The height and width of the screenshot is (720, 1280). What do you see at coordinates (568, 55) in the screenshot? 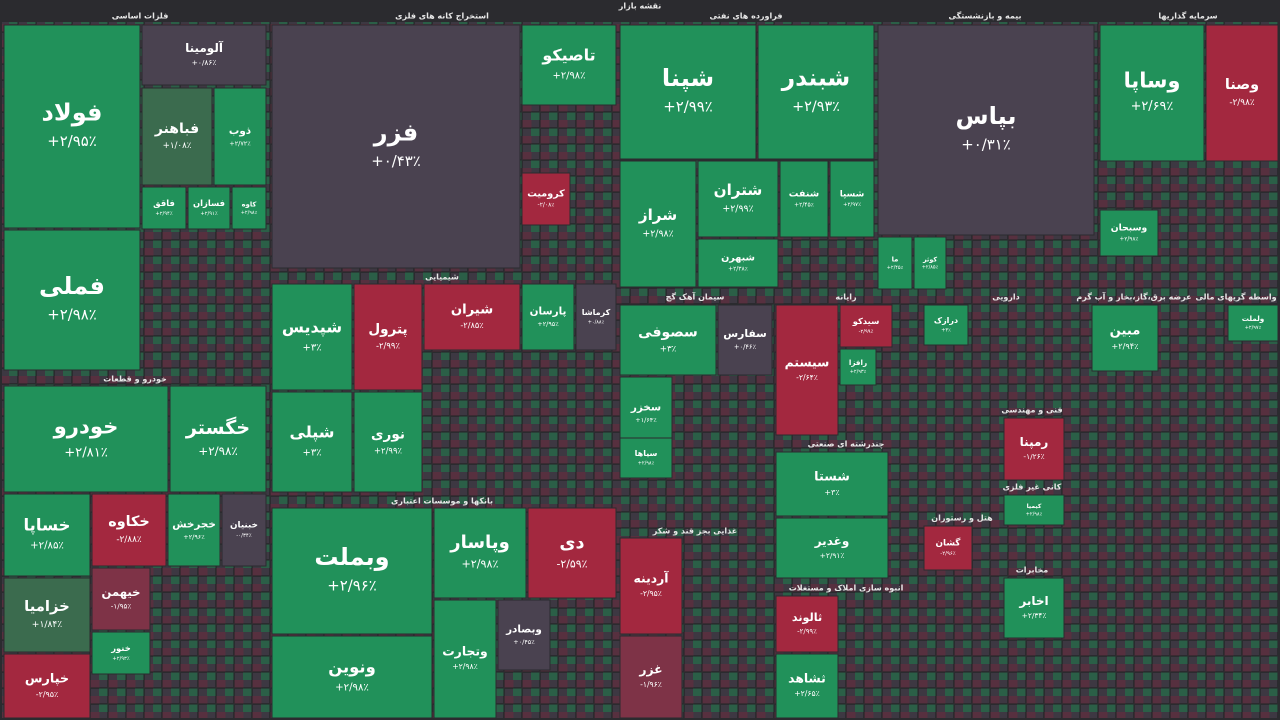
I see `stock-name: تاصیکو` at bounding box center [568, 55].